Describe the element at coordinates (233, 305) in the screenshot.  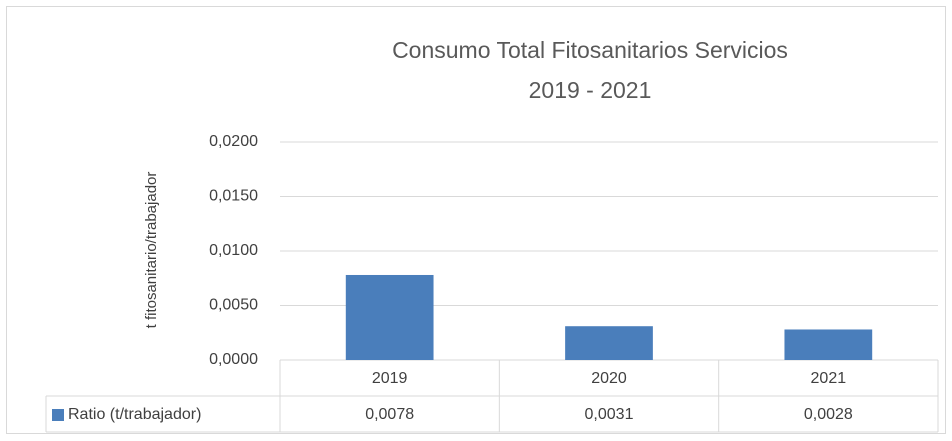
I see `y-tick-label: 0,0050` at that location.